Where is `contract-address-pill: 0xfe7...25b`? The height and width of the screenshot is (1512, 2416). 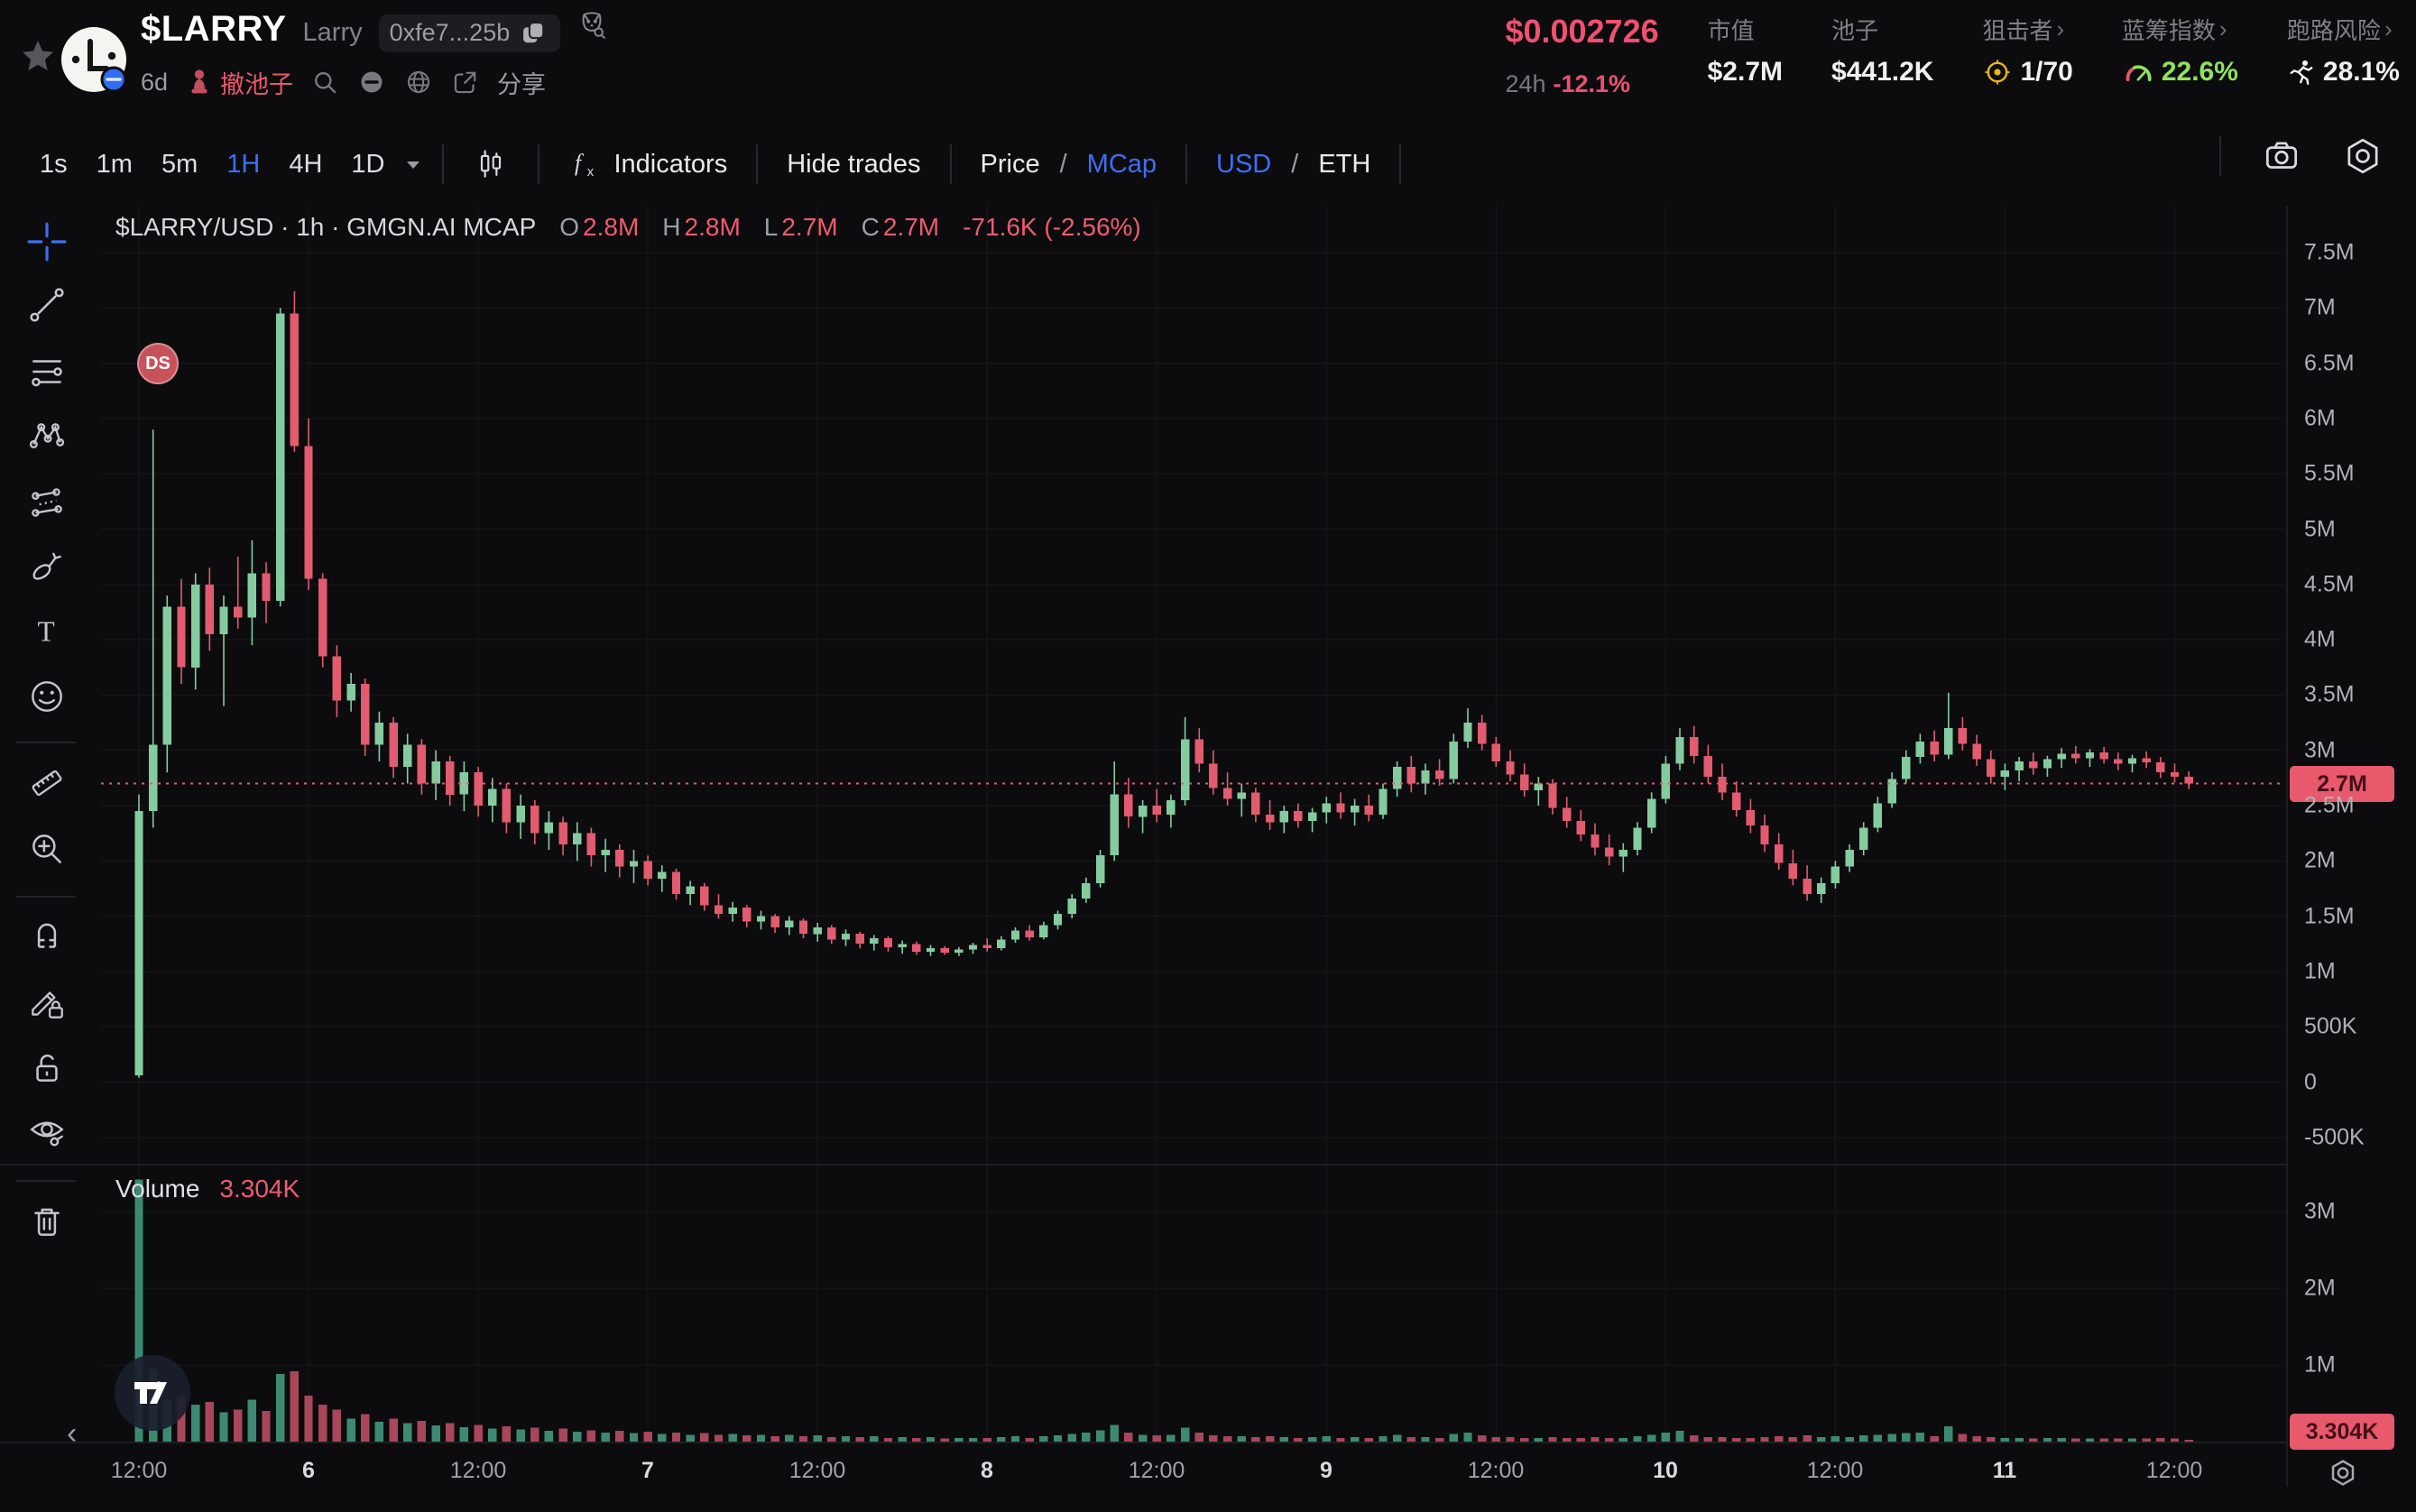
contract-address-pill: 0xfe7...25b is located at coordinates (469, 33).